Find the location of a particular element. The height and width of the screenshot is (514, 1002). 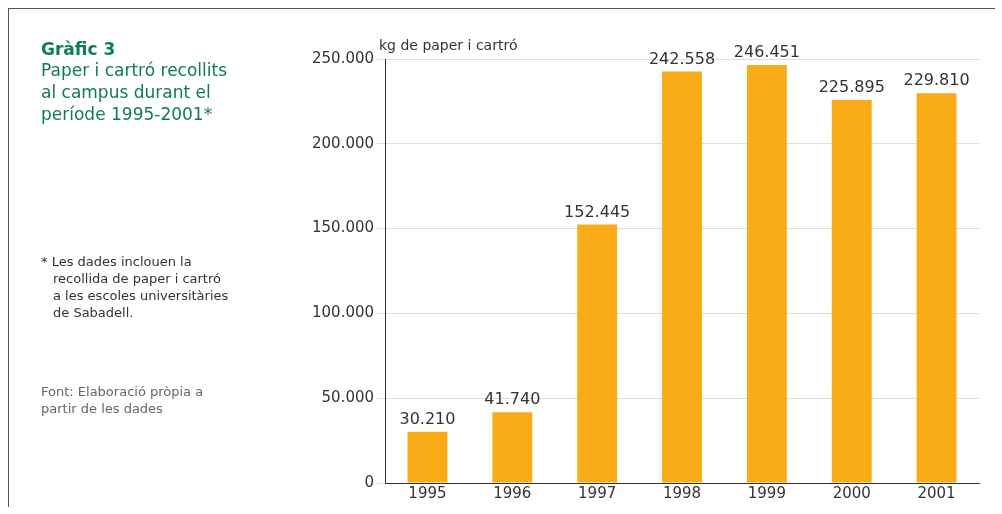

y-tick-label: 50.000 is located at coordinates (348, 397).